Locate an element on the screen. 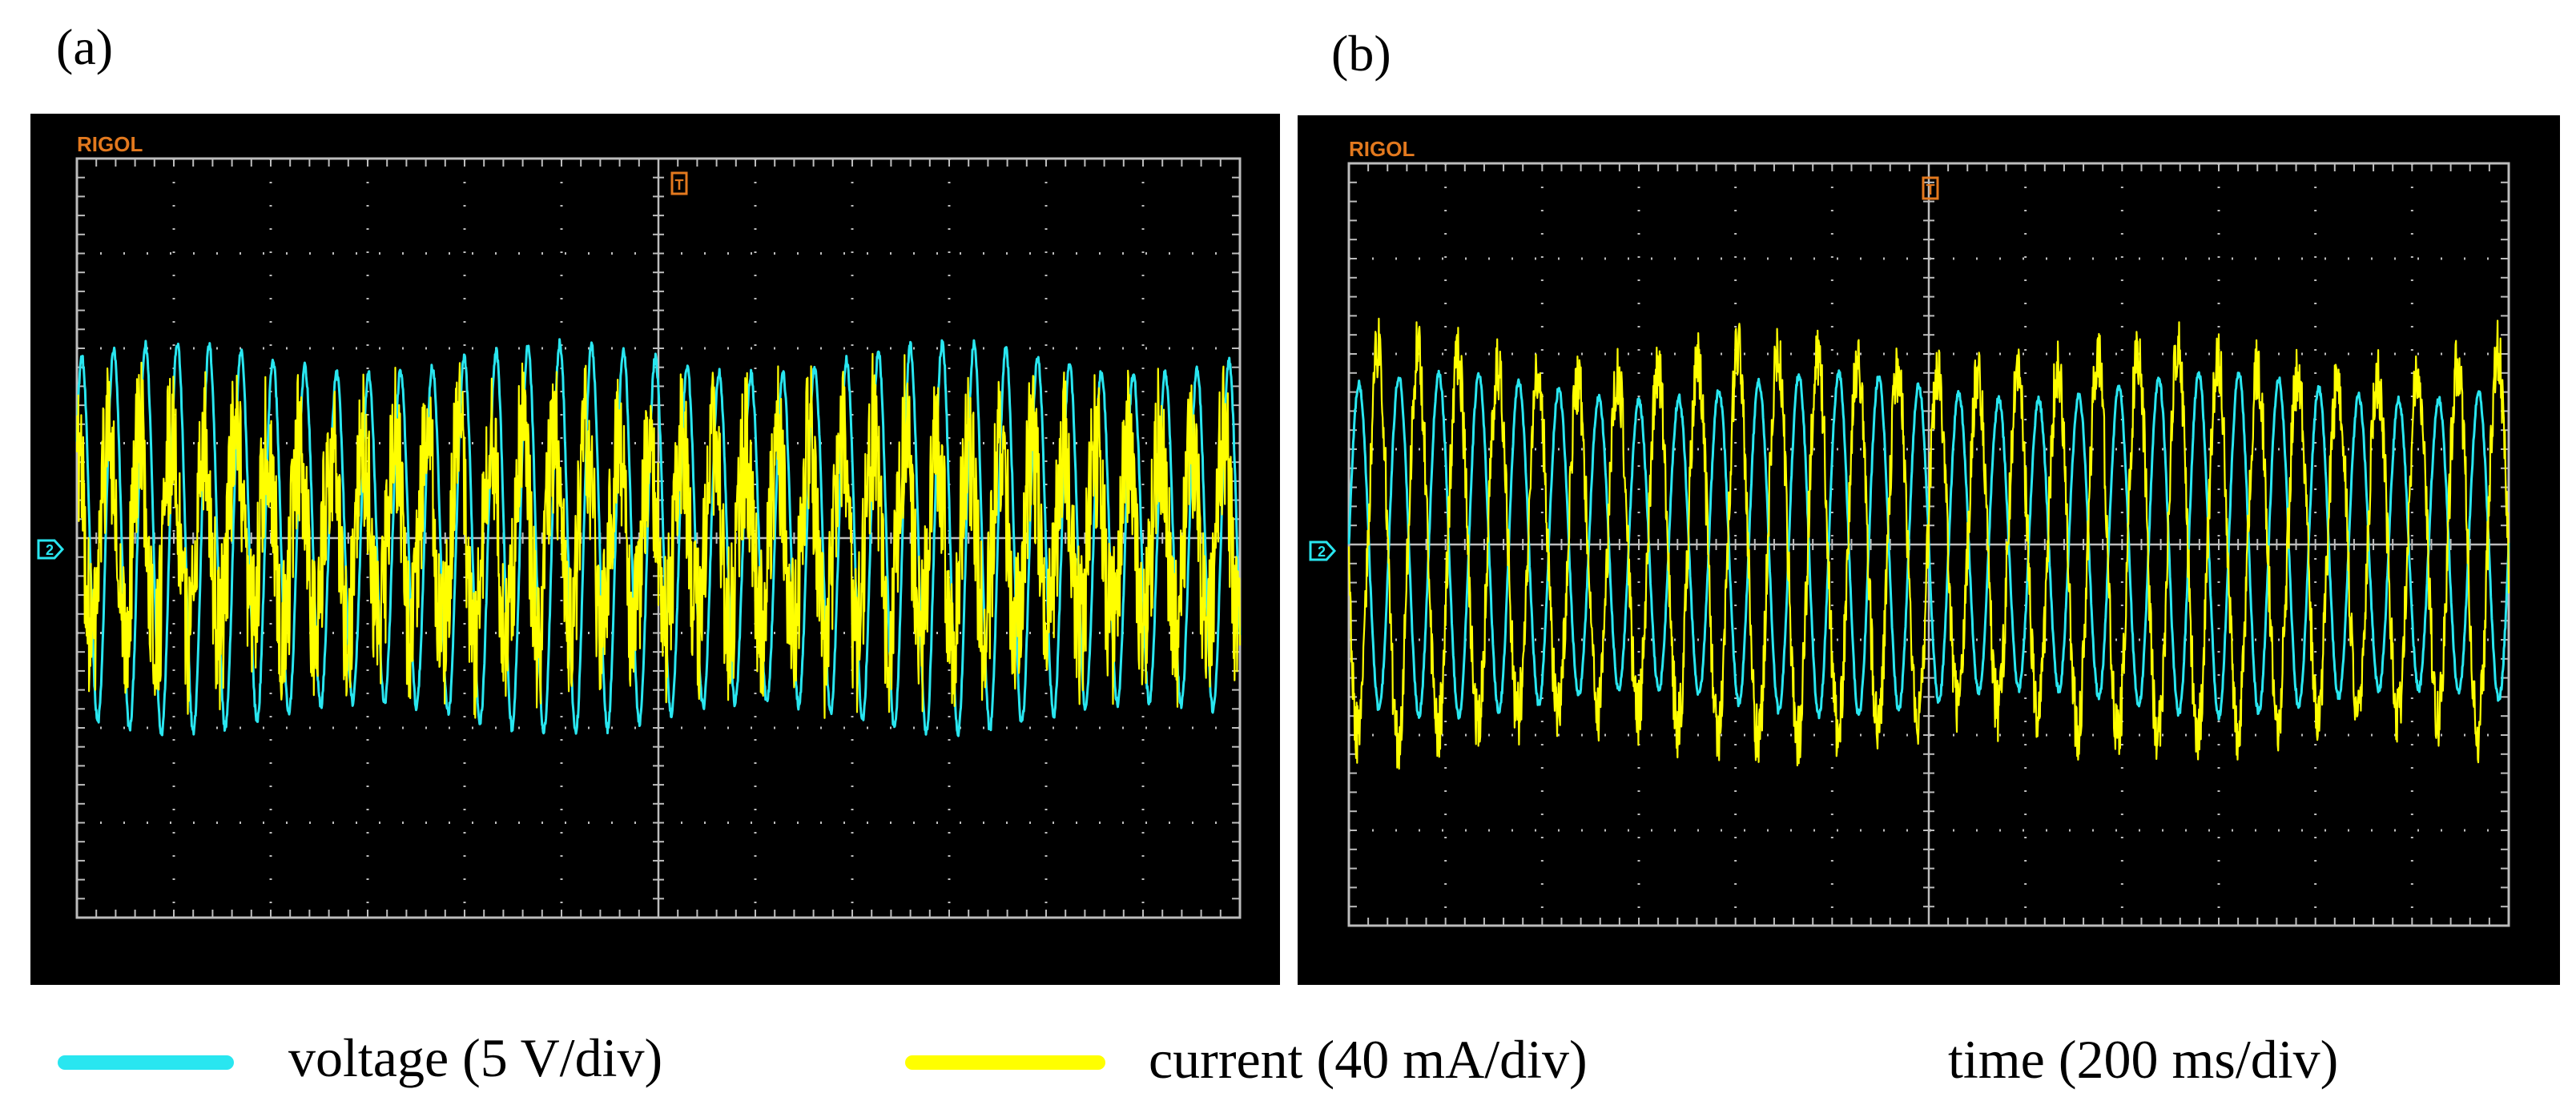 The height and width of the screenshot is (1113, 2576). trigger-marker-a: T is located at coordinates (679, 183).